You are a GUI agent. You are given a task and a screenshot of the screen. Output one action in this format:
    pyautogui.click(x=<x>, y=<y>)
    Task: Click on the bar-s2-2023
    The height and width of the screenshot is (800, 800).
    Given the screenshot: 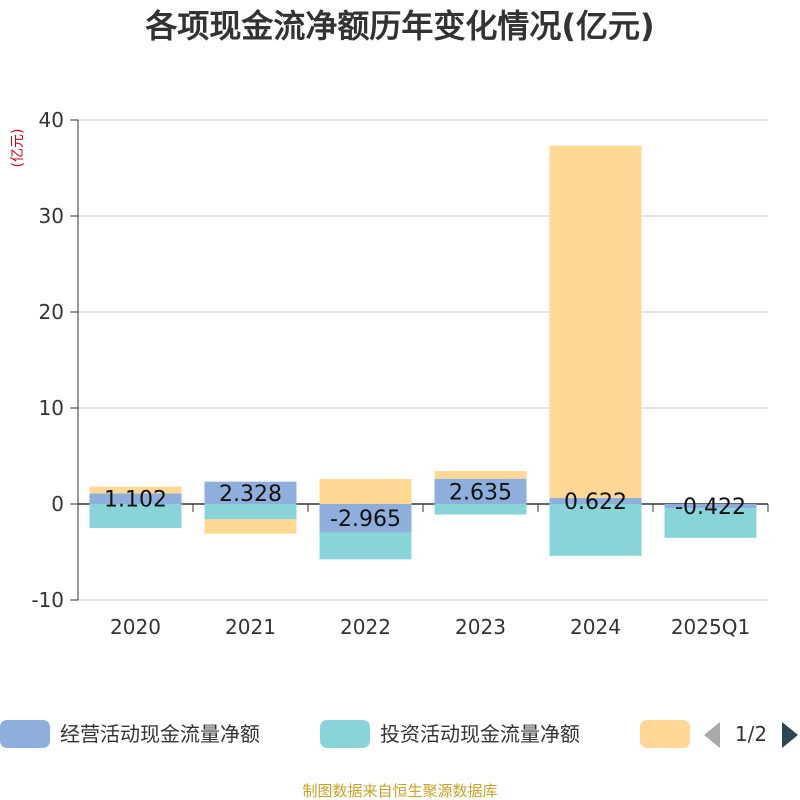 What is the action you would take?
    pyautogui.click(x=480, y=475)
    